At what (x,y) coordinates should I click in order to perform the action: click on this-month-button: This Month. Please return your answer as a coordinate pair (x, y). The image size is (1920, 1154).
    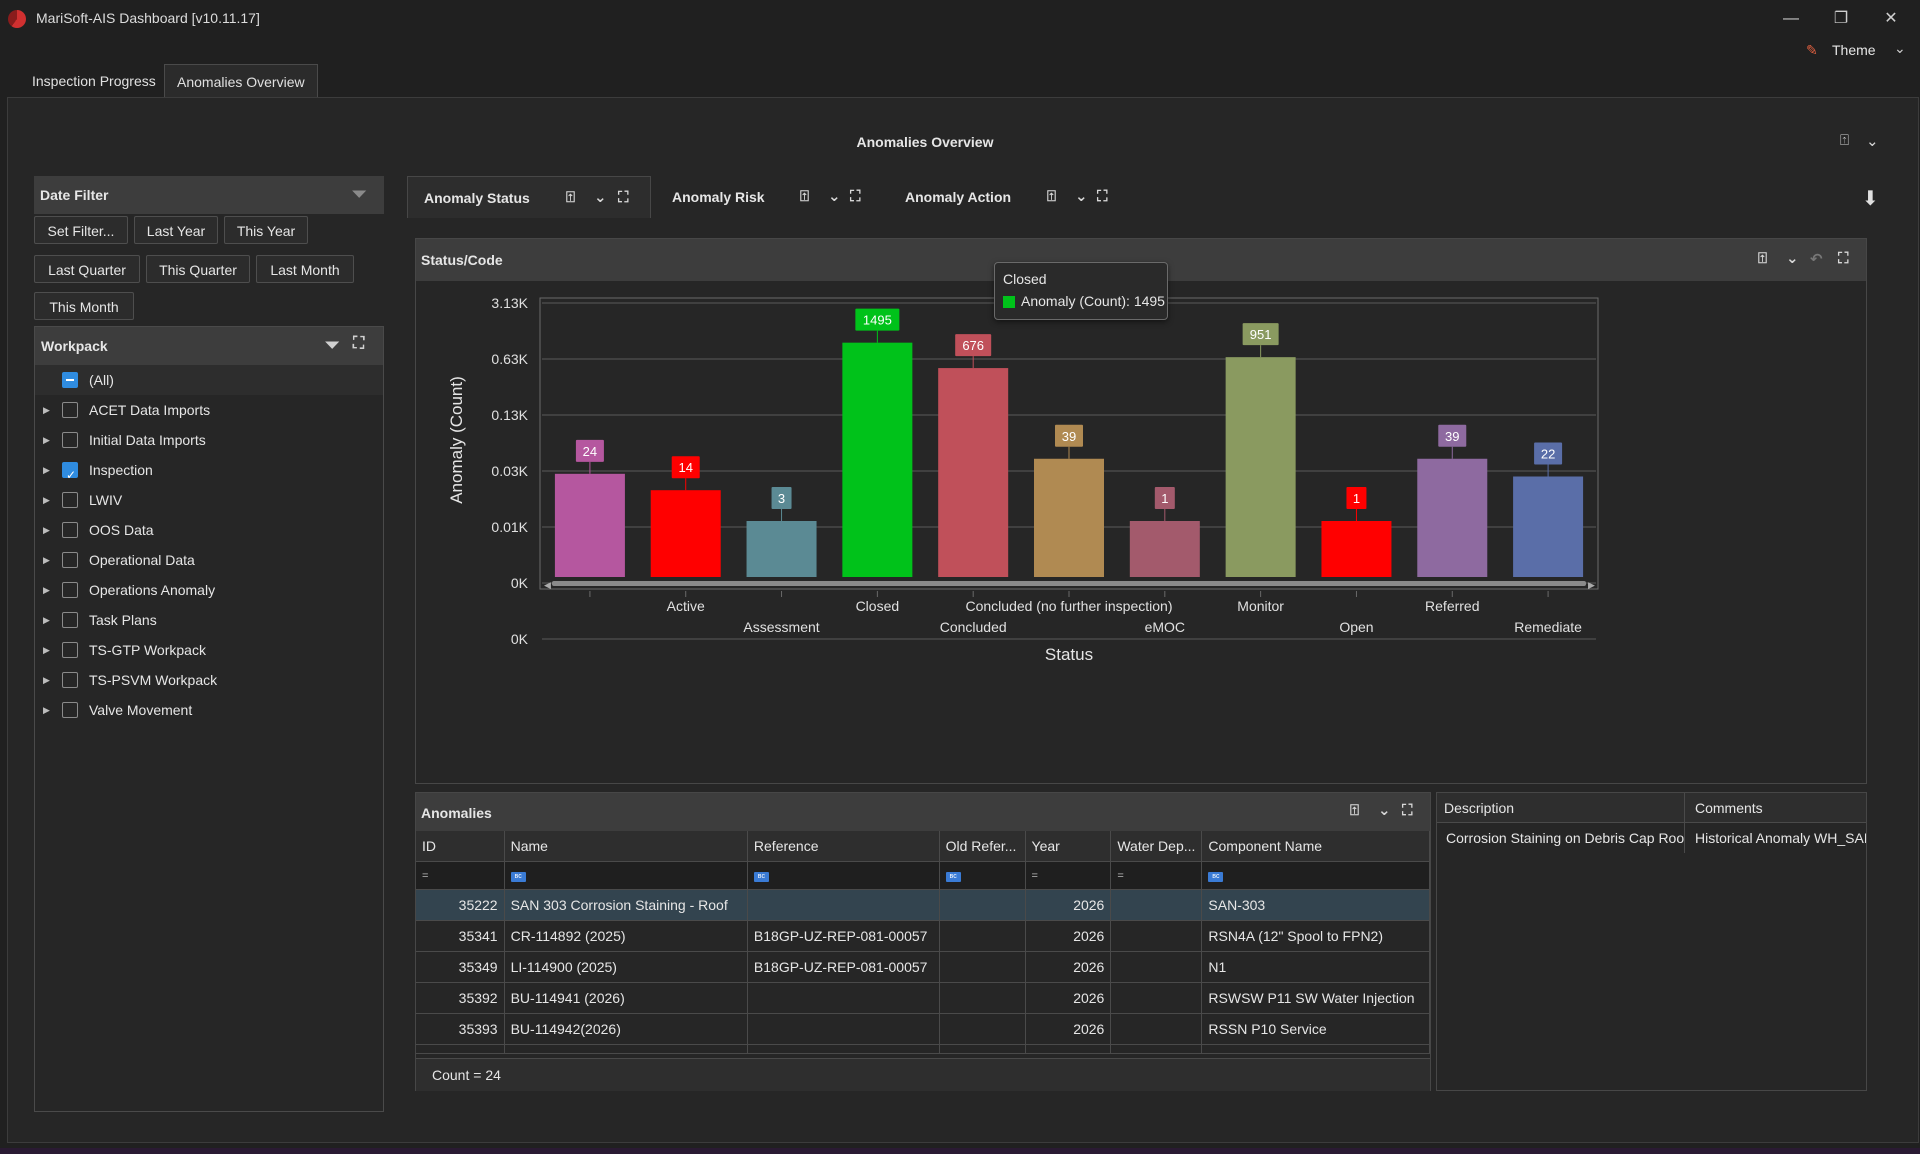
    Looking at the image, I should click on (84, 306).